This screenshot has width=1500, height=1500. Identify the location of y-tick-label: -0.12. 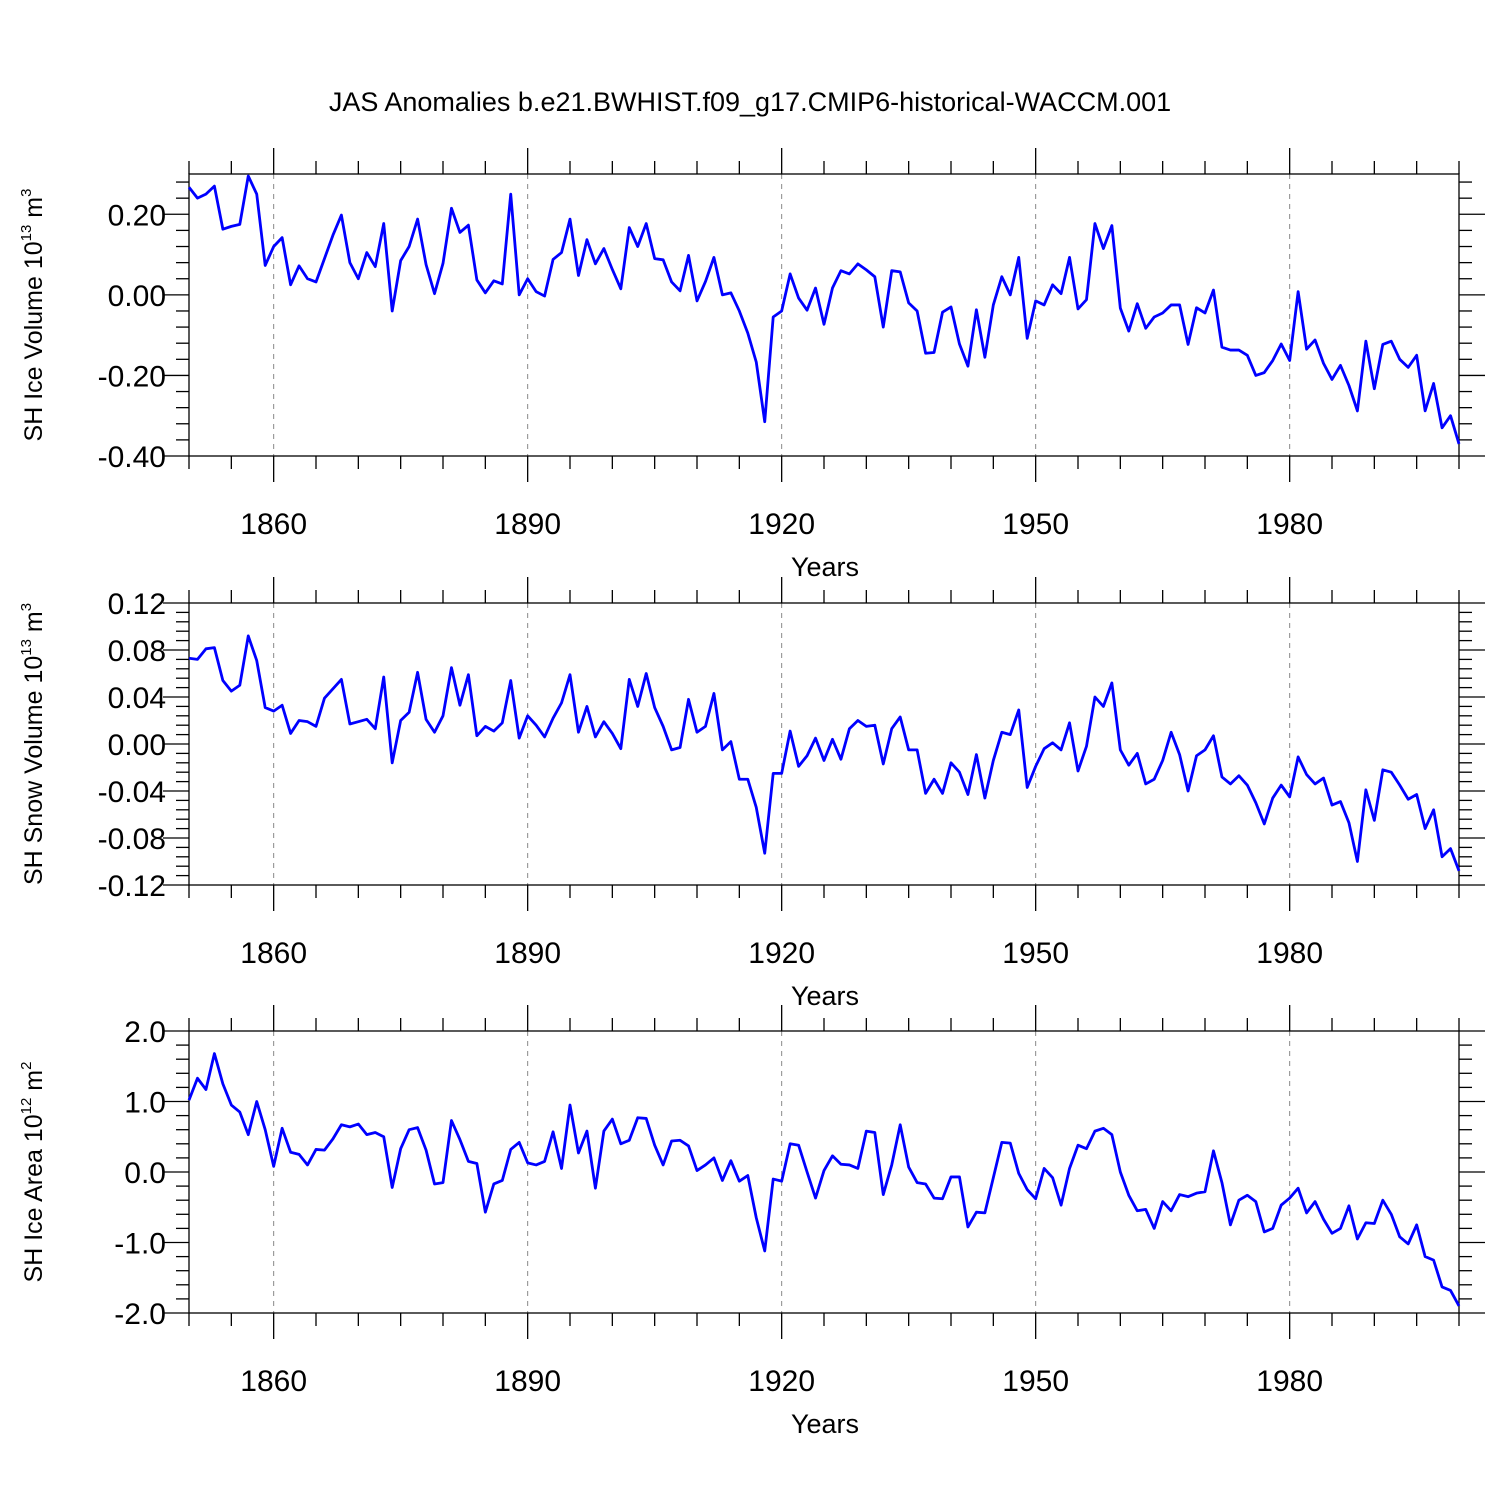
(132, 886).